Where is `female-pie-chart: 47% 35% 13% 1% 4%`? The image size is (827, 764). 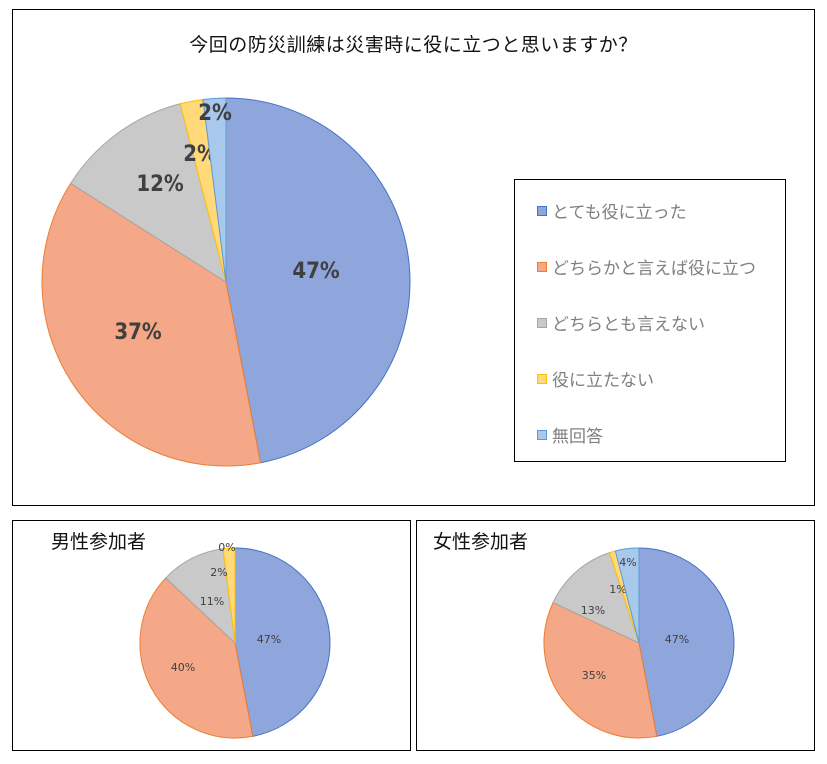 female-pie-chart: 47% 35% 13% 1% 4% is located at coordinates (639, 643).